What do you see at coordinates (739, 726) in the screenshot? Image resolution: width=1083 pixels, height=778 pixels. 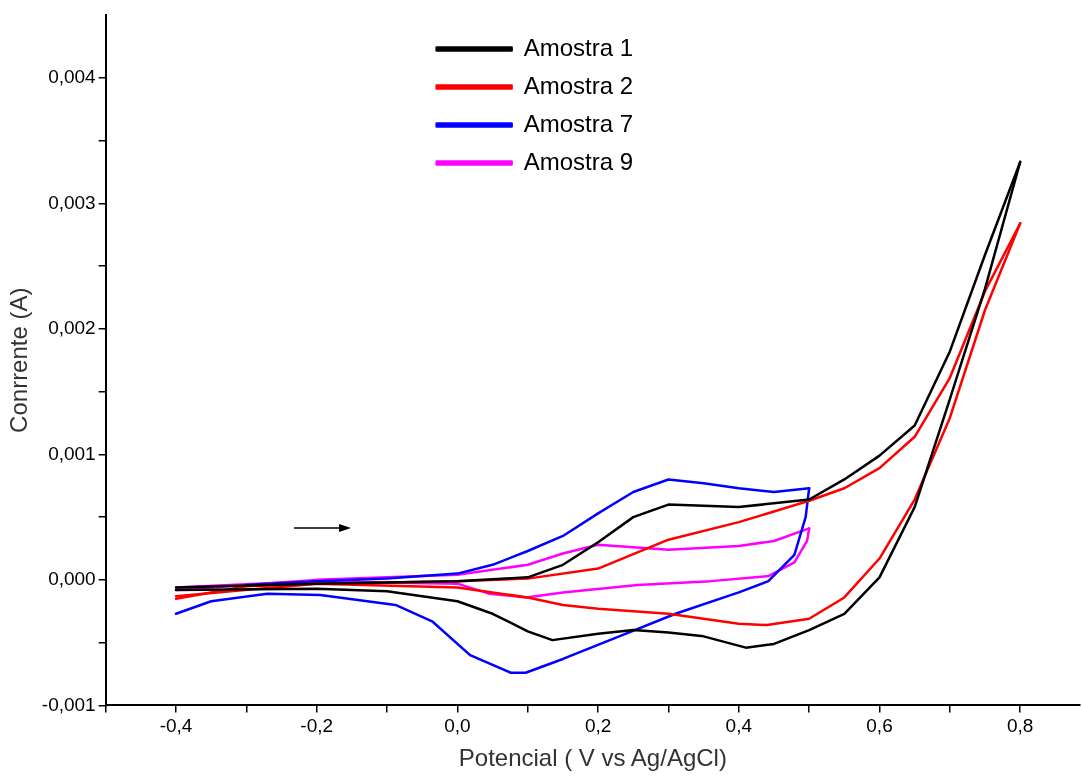 I see `x-tick-label: 0,4` at bounding box center [739, 726].